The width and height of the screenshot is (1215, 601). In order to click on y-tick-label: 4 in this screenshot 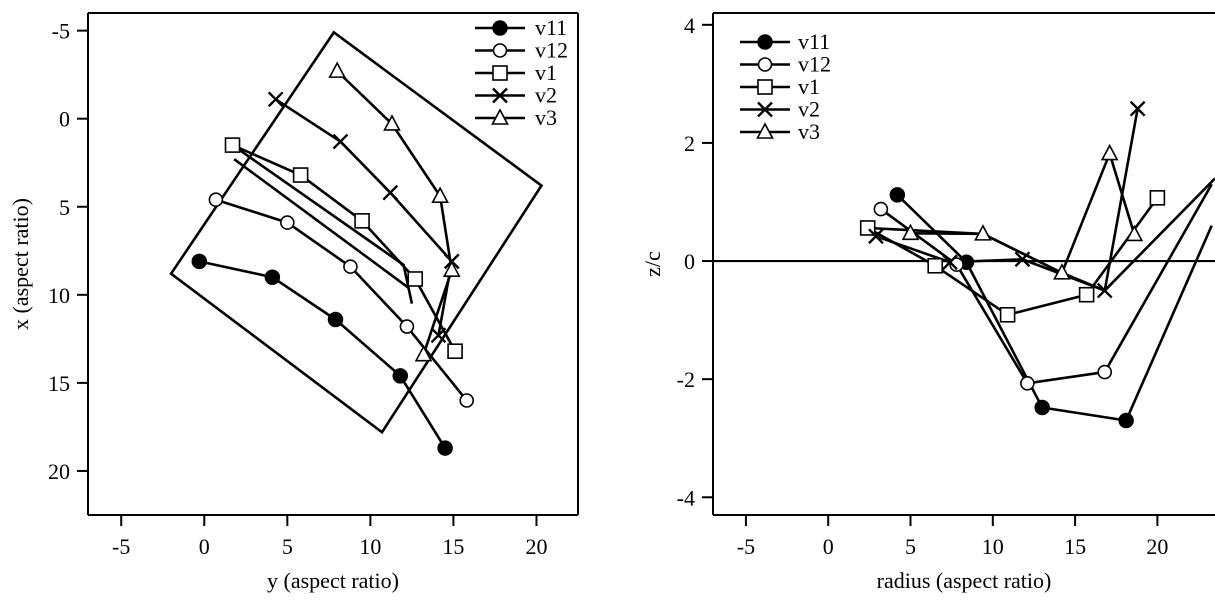, I will do `click(689, 25)`.